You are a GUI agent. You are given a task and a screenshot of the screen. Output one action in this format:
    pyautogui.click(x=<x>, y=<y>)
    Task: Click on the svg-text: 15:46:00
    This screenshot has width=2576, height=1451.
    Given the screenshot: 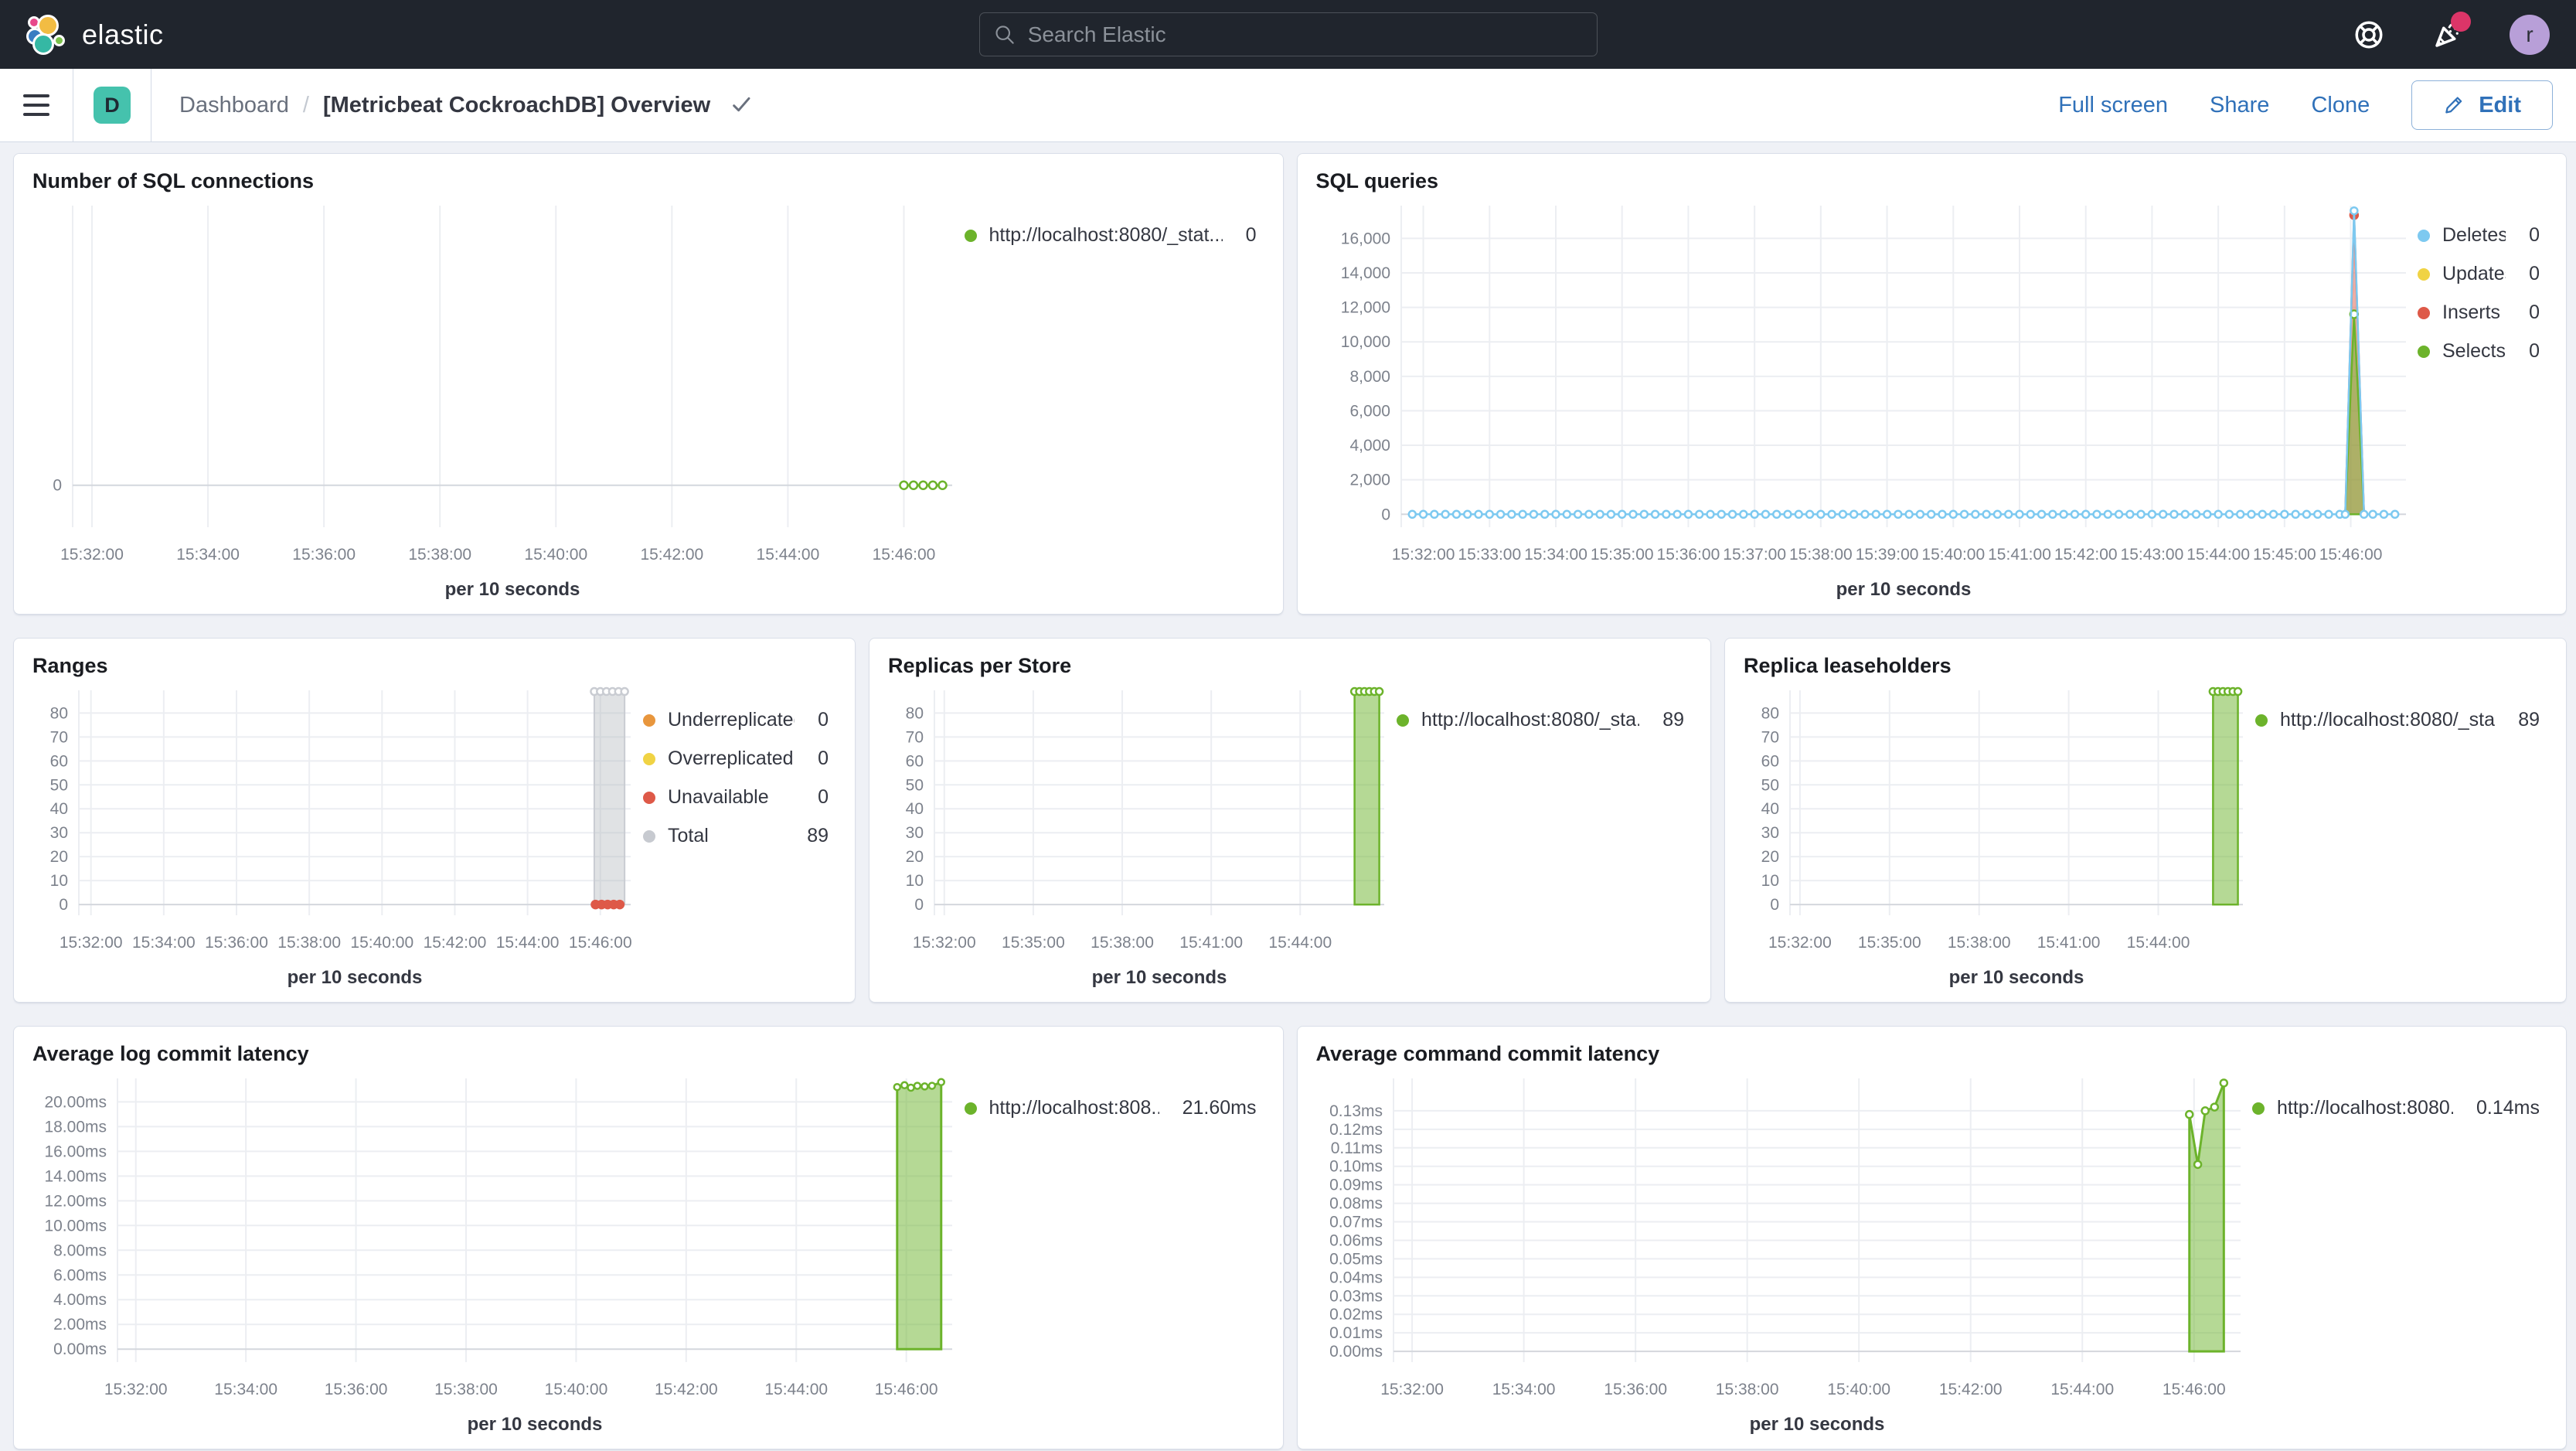 What is the action you would take?
    pyautogui.click(x=600, y=943)
    